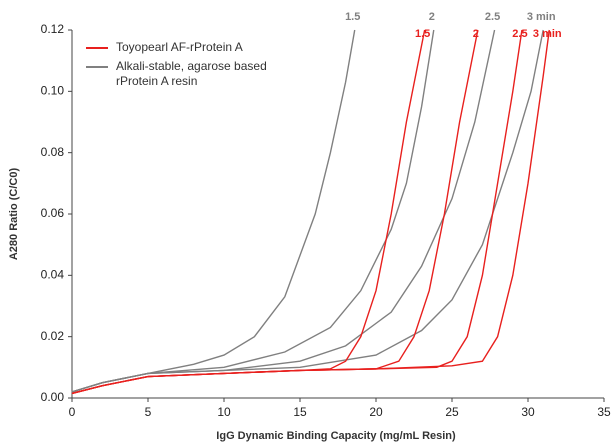 The image size is (612, 443). I want to click on y-tick-label: 0.10, so click(53, 91).